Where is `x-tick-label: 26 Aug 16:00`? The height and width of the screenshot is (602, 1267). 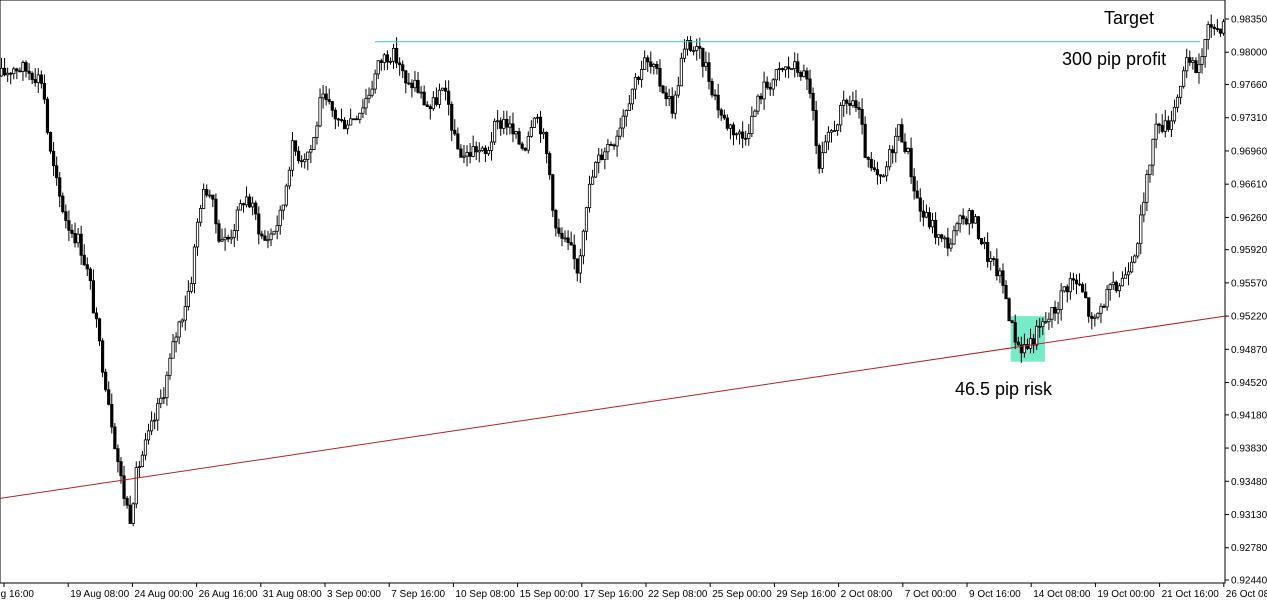 x-tick-label: 26 Aug 16:00 is located at coordinates (228, 594).